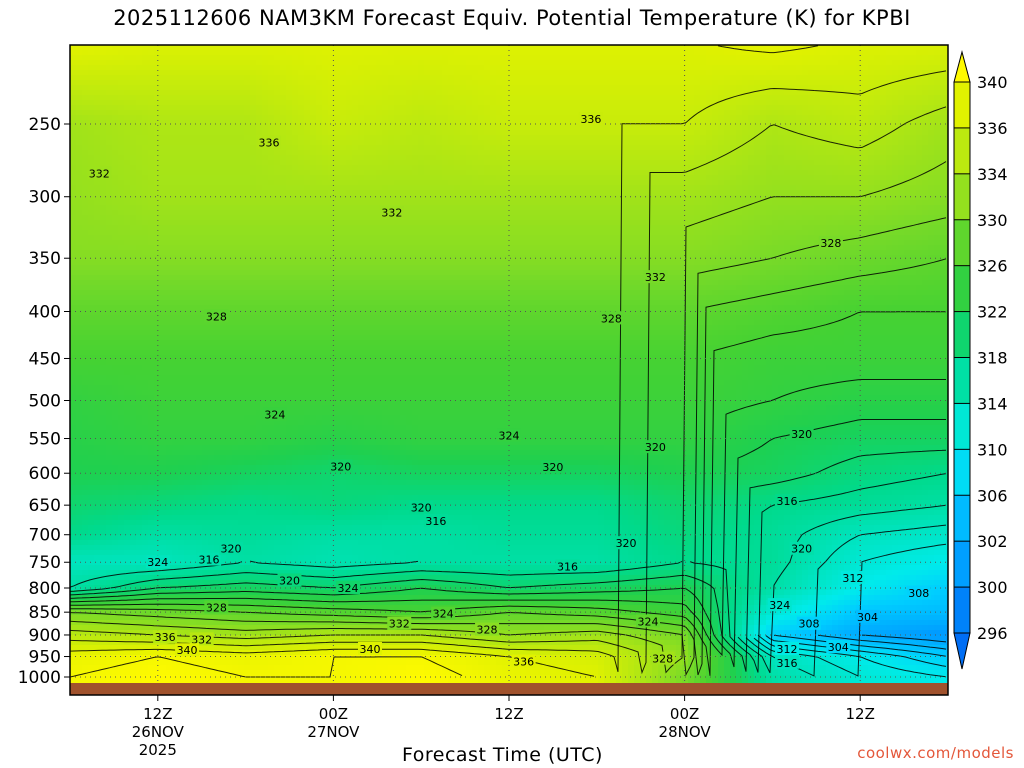  I want to click on x-tick-label: 26NOV, so click(158, 732).